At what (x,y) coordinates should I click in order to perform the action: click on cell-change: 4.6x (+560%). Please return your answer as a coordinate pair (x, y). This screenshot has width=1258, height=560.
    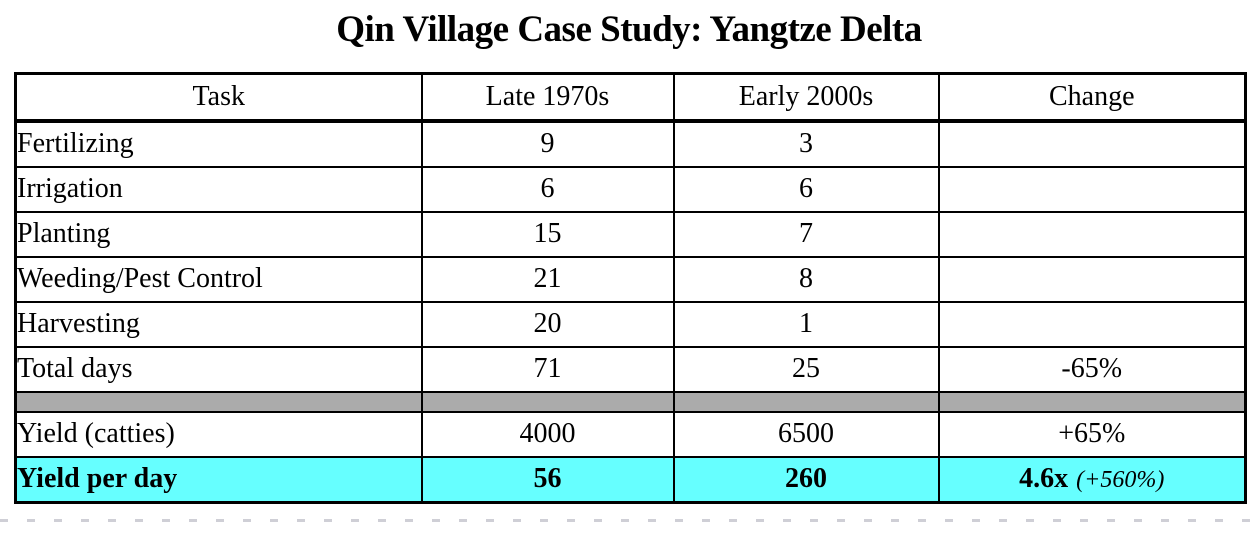
    Looking at the image, I should click on (1092, 479).